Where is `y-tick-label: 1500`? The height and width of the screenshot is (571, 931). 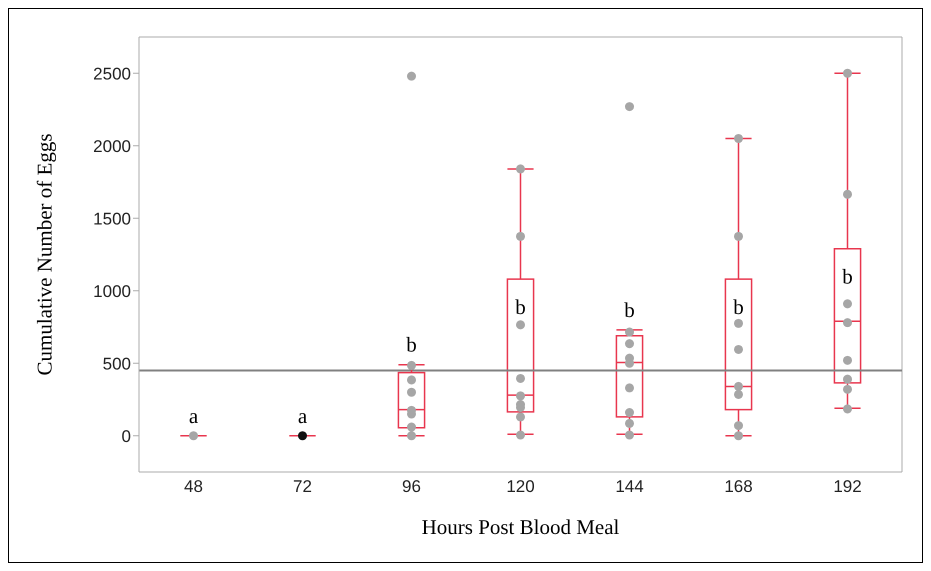
y-tick-label: 1500 is located at coordinates (112, 218).